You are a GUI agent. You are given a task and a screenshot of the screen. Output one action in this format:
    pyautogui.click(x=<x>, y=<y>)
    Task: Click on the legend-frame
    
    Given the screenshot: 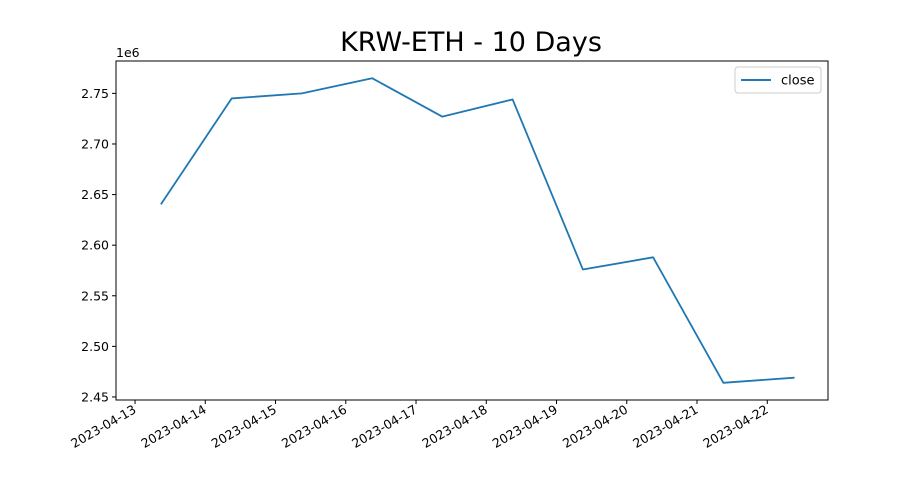 What is the action you would take?
    pyautogui.click(x=778, y=80)
    